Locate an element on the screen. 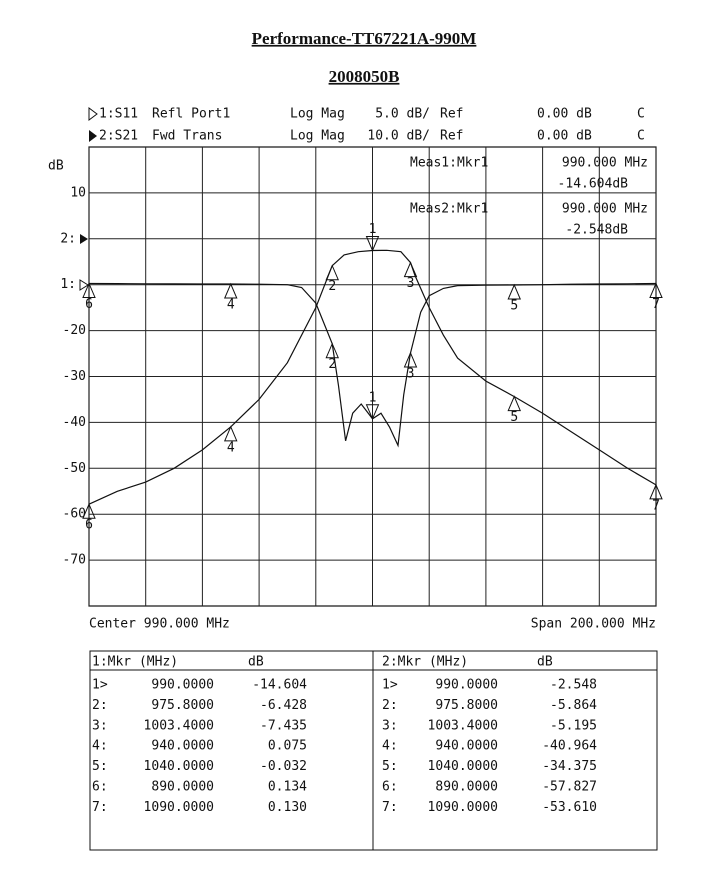 Image resolution: width=720 pixels, height=889 pixels. y-axis-label: dB is located at coordinates (56, 166).